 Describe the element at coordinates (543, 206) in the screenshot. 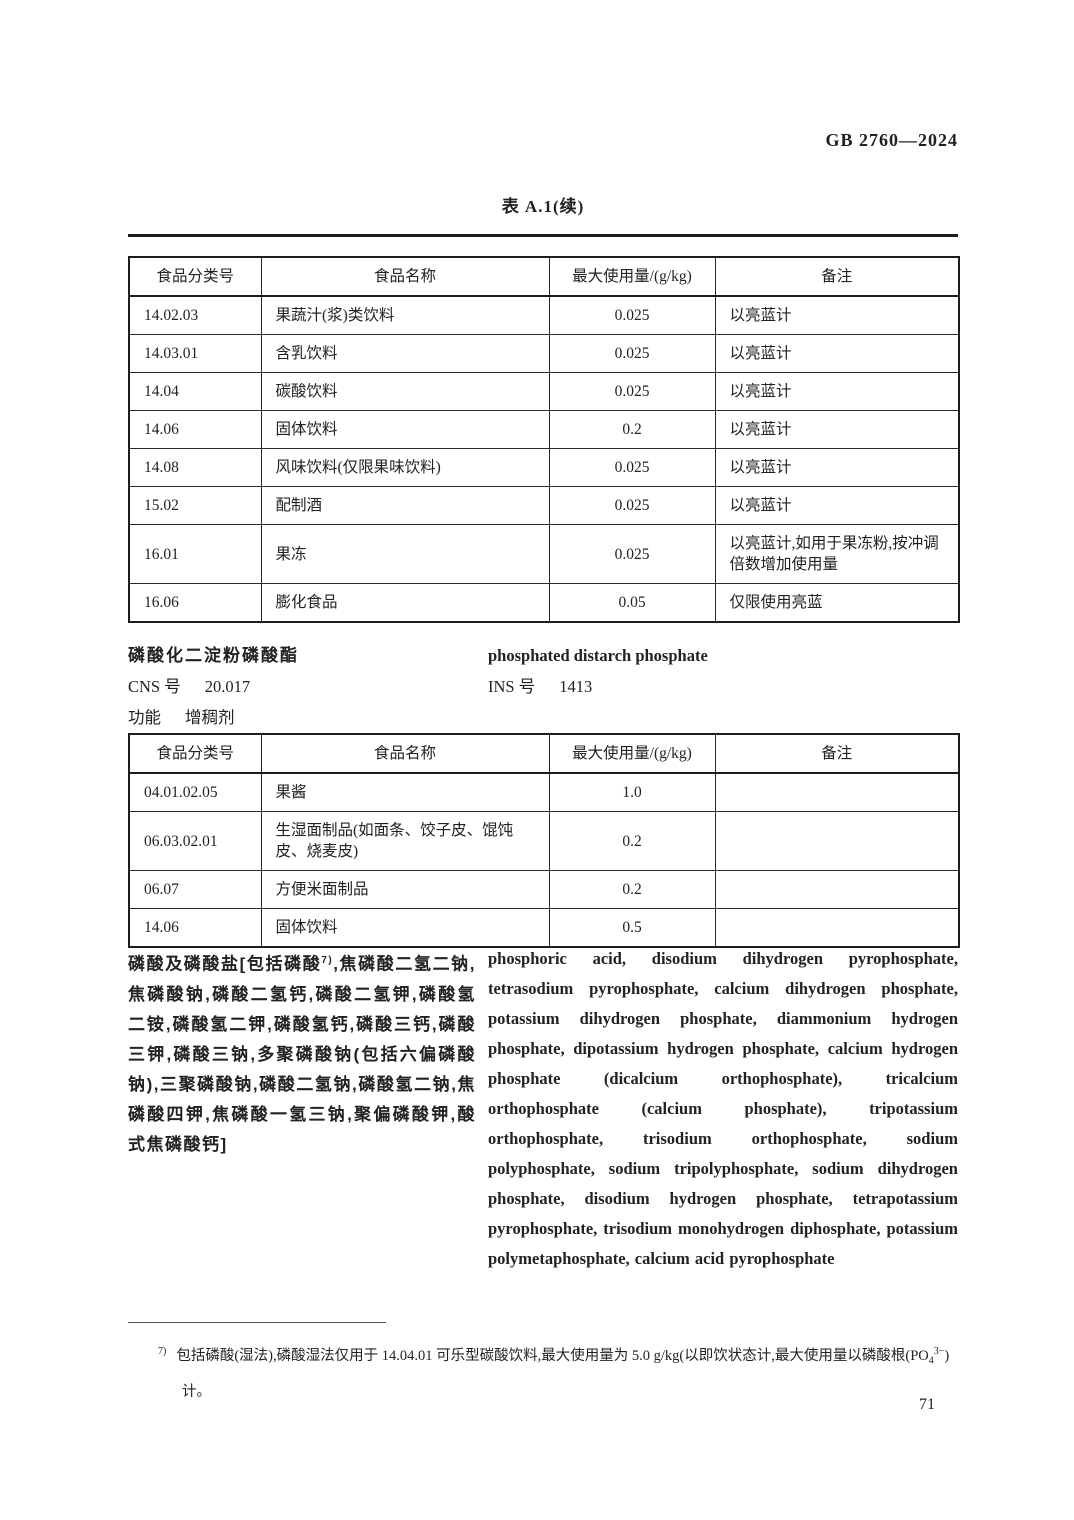

I see `table-title: 表 A.1(续)` at that location.